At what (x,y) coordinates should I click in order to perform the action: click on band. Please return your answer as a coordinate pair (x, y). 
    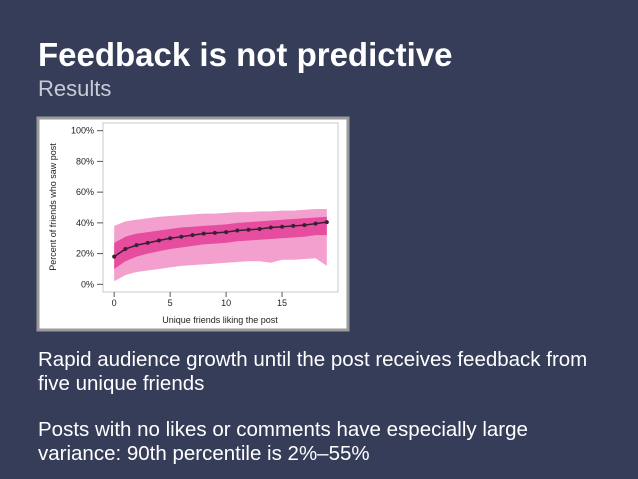
    Looking at the image, I should click on (220, 242).